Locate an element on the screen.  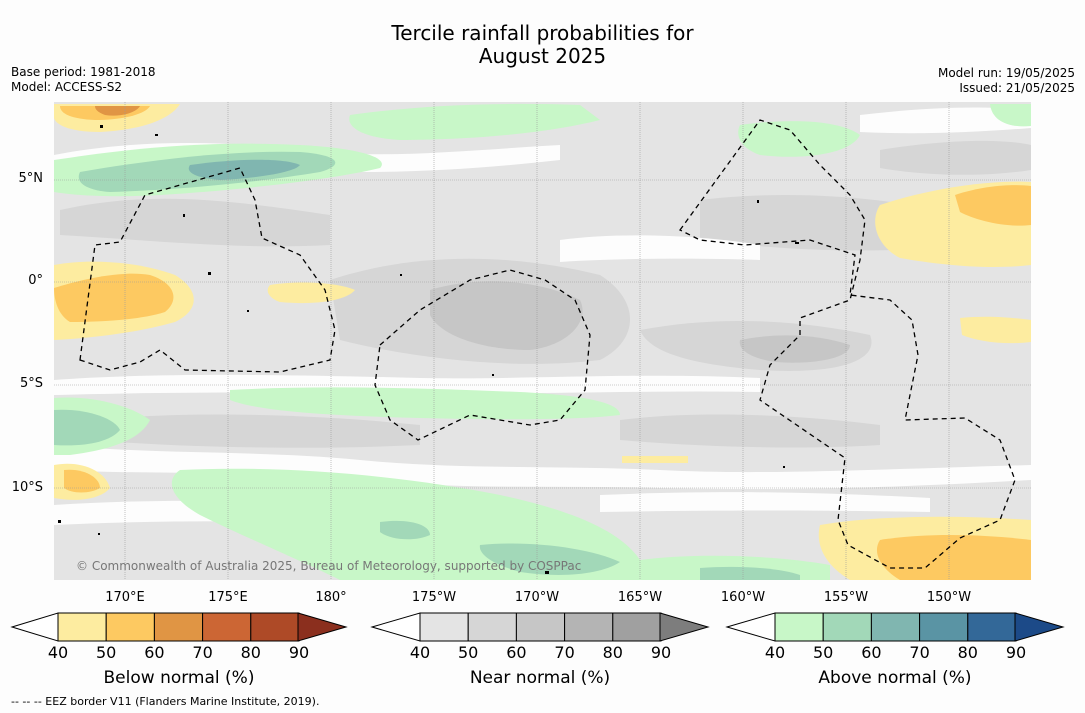
near-colorbar-tick: 70 is located at coordinates (564, 652).